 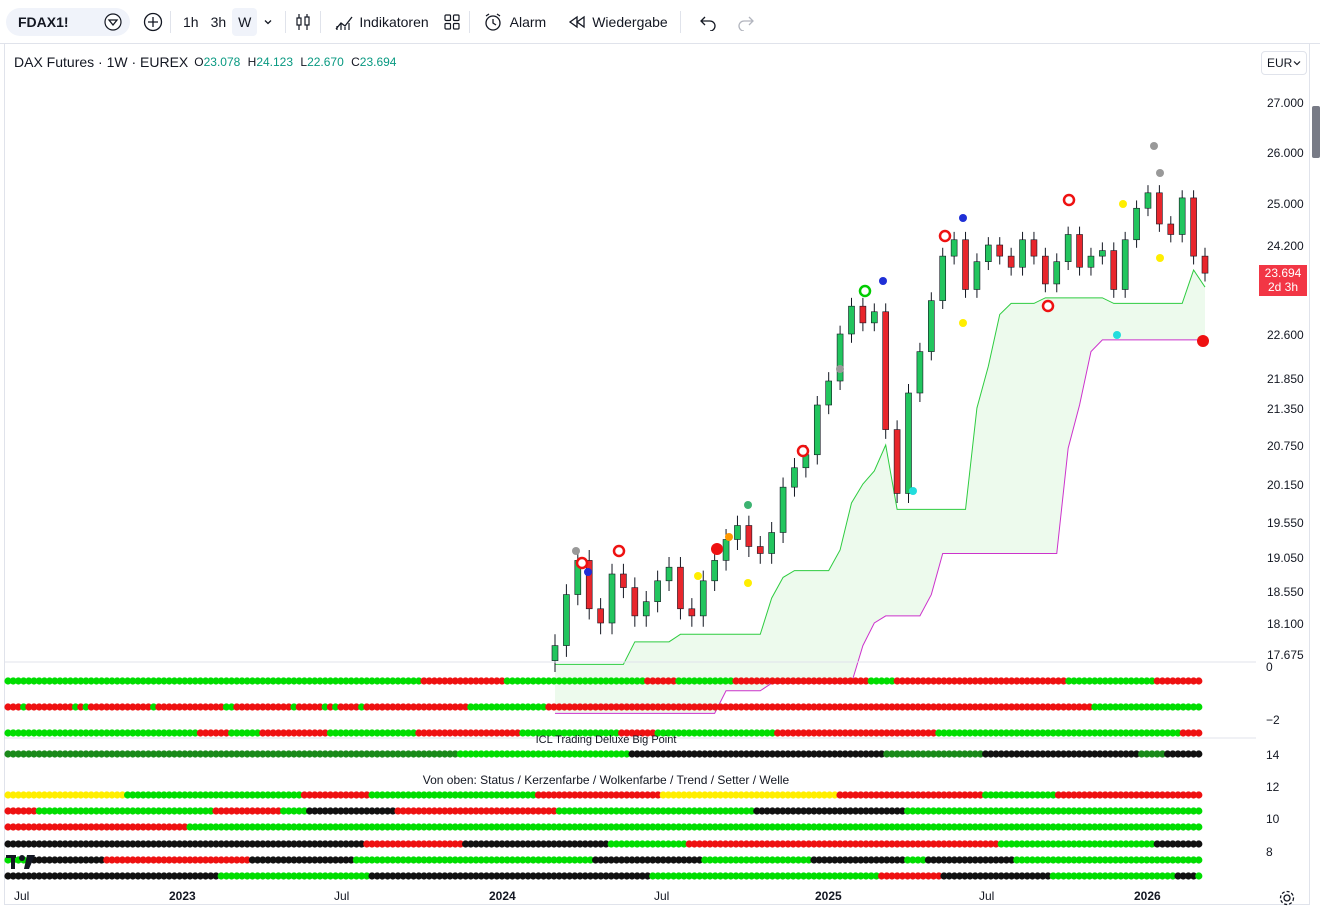 What do you see at coordinates (275, 62) in the screenshot?
I see `legend-high-value: 24.123` at bounding box center [275, 62].